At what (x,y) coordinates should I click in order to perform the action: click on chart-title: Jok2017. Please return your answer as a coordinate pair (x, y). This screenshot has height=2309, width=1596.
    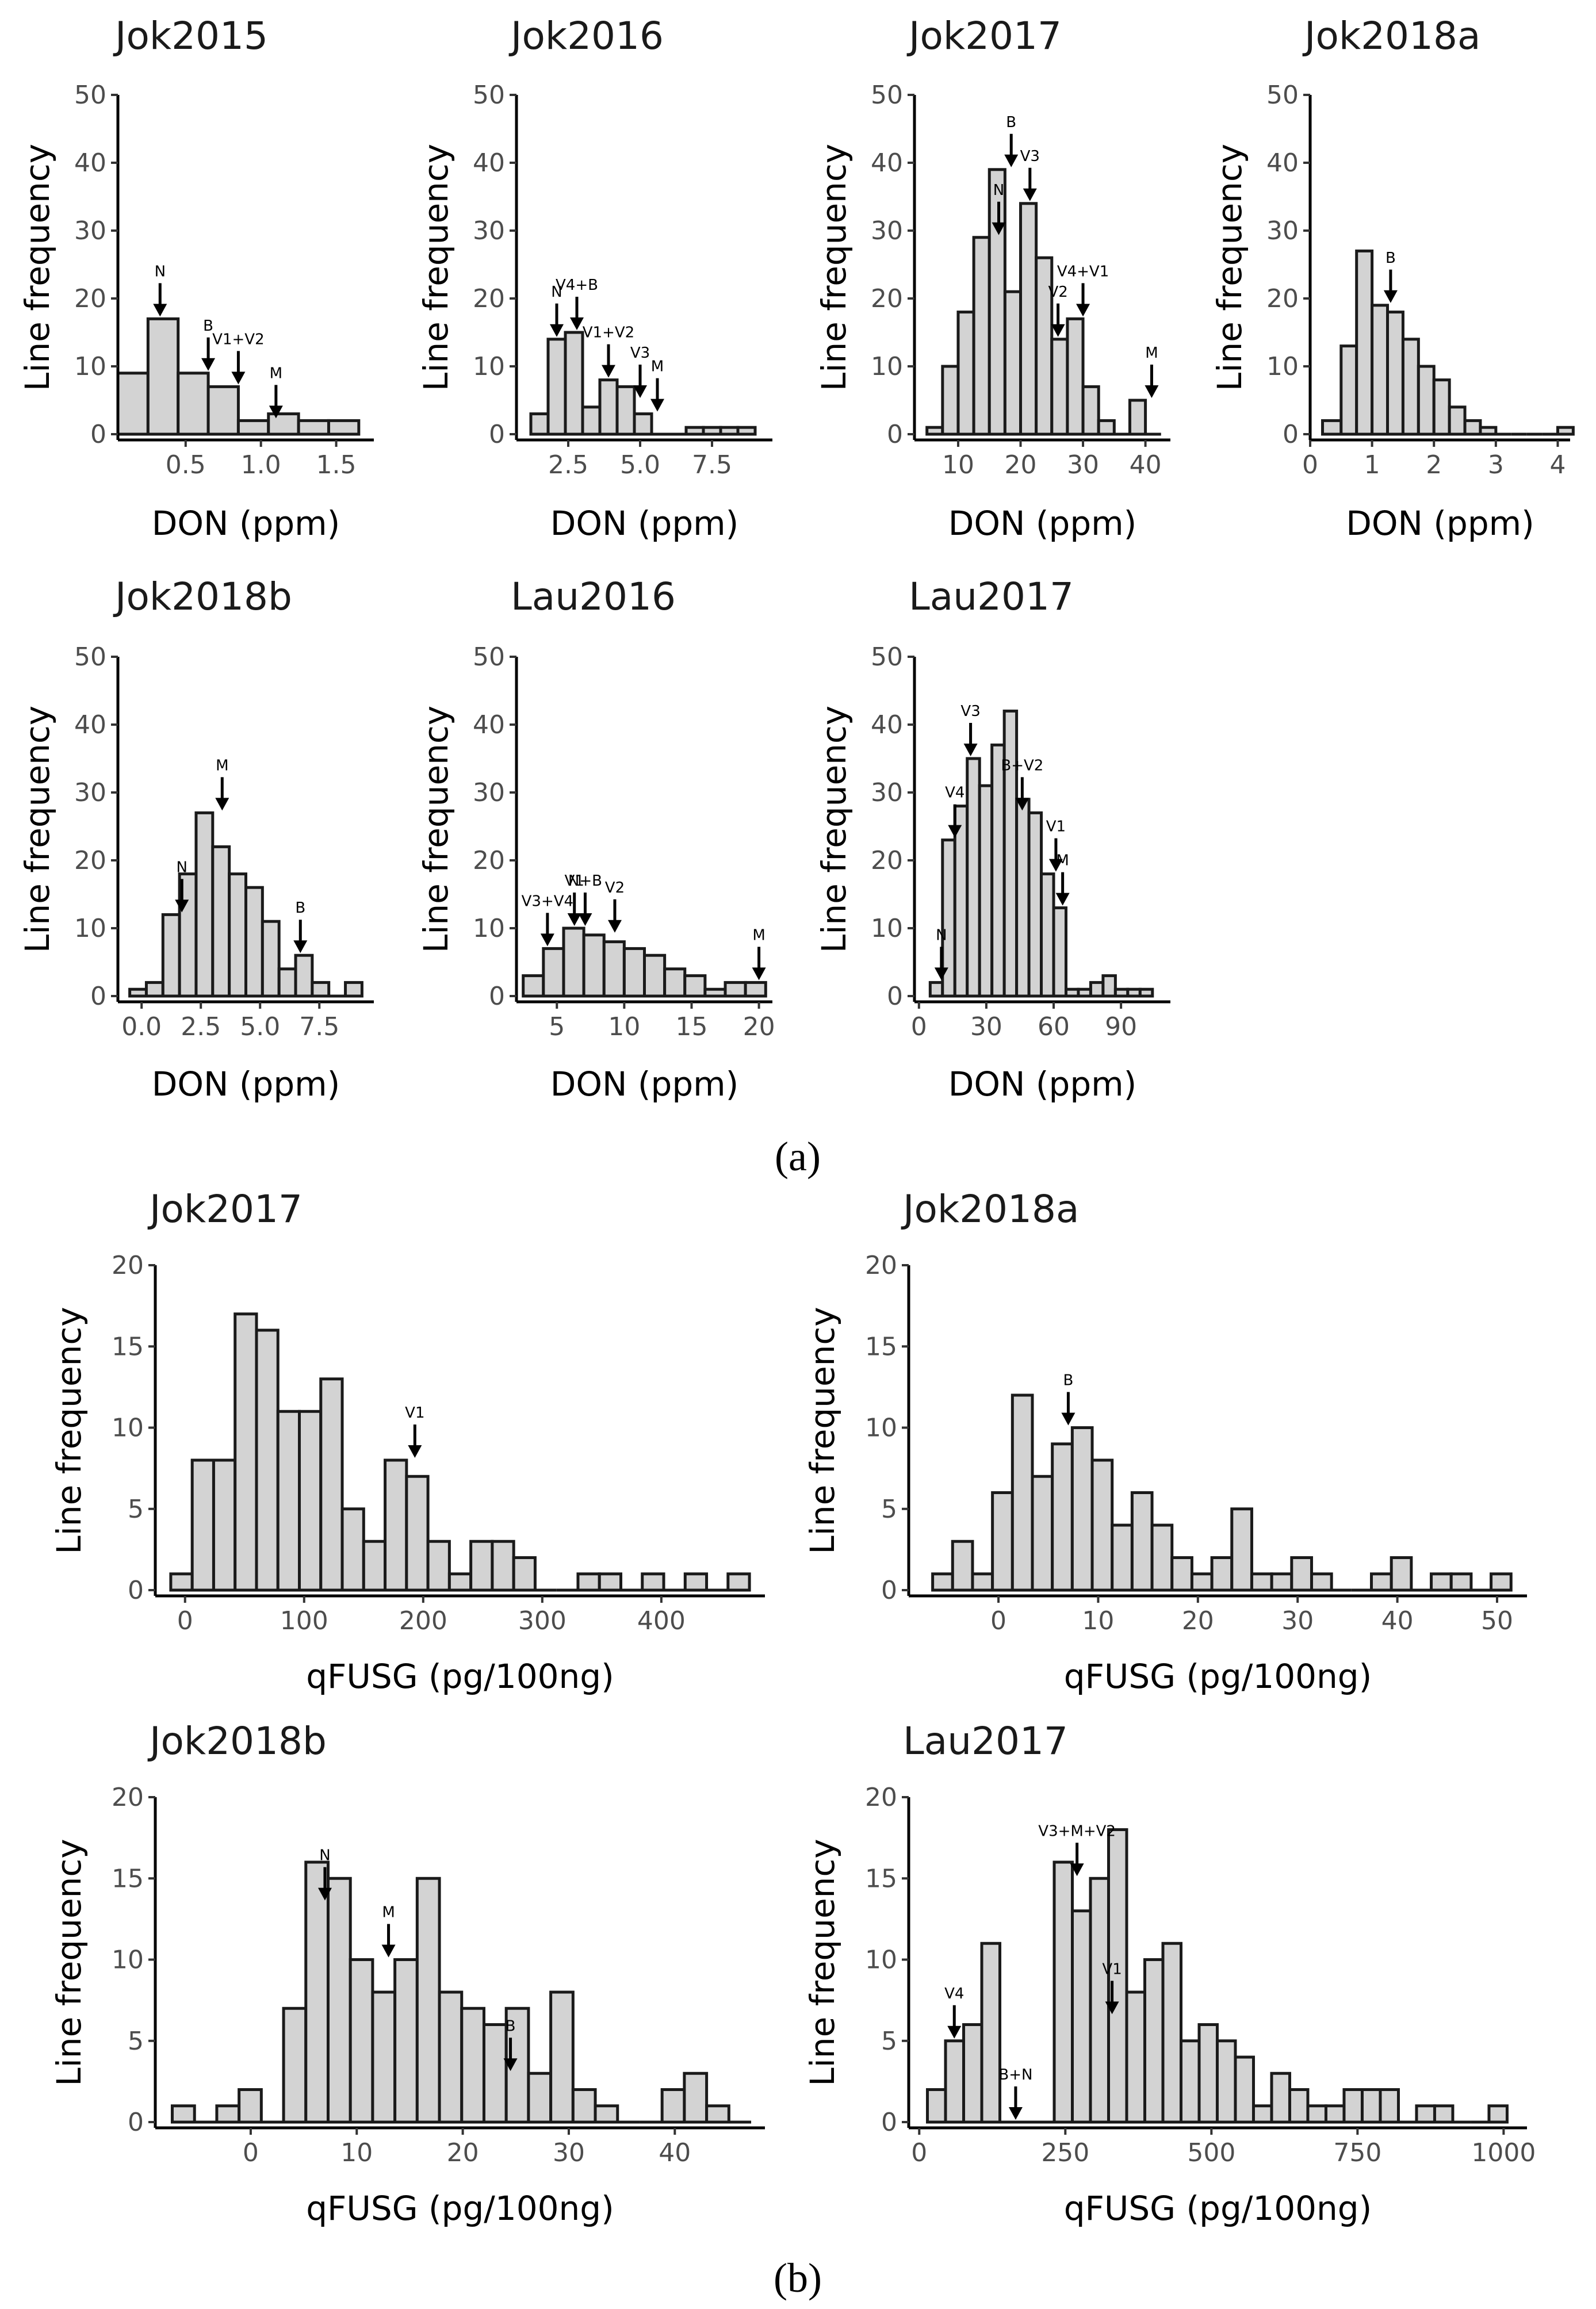
    Looking at the image, I should click on (225, 1209).